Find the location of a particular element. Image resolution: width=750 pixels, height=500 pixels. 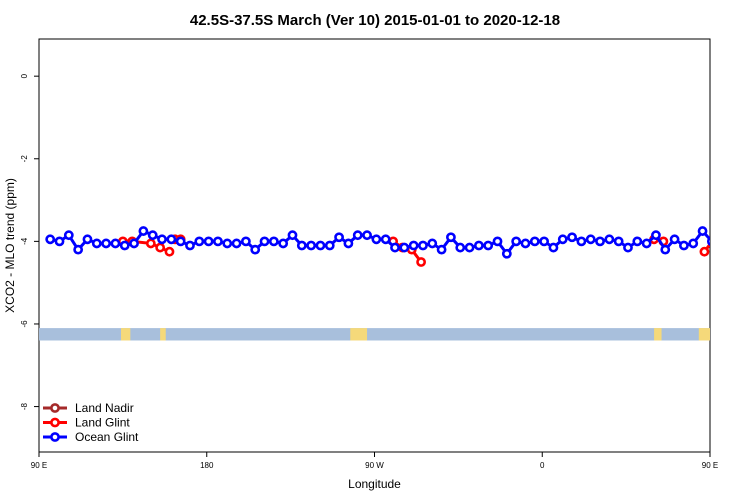

legend-label: Land Glint is located at coordinates (102, 423).